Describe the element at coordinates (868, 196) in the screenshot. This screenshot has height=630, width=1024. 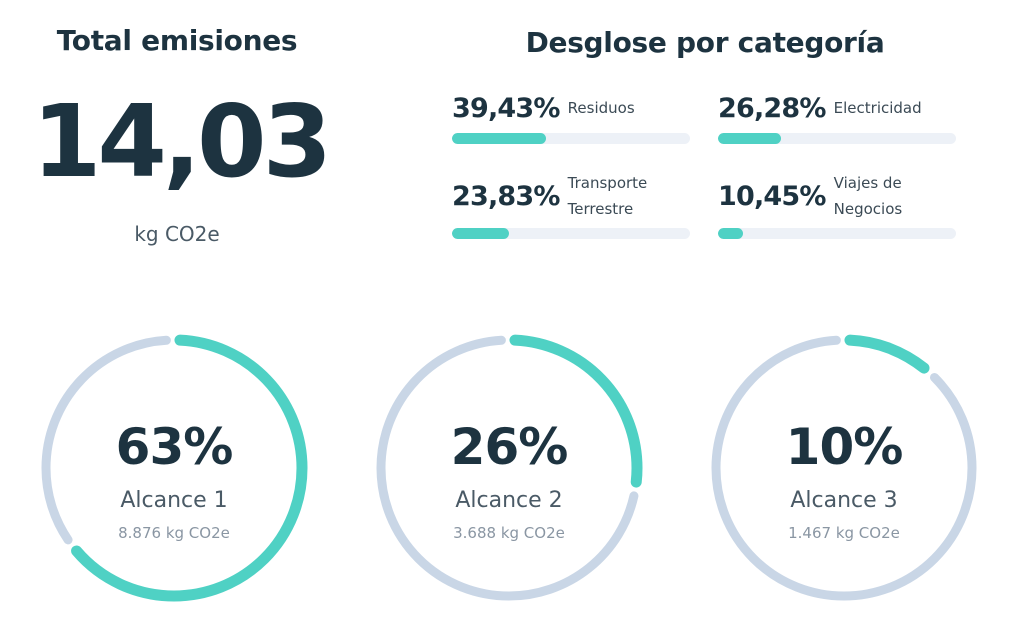
I see `category-label: Viajes de Negocios` at that location.